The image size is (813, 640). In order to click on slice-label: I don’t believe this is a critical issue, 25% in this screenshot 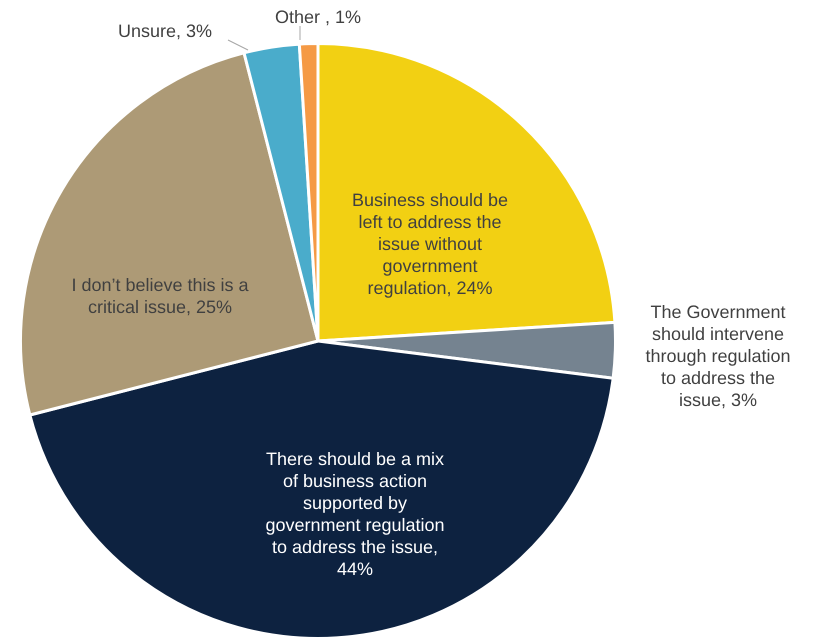, I will do `click(160, 295)`.